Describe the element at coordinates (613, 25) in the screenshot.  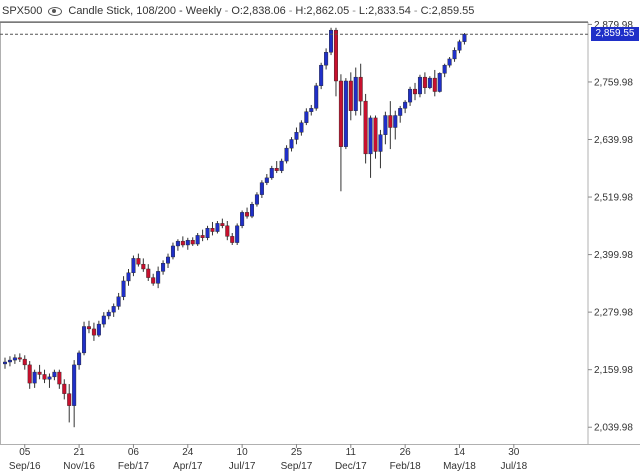
I see `y-tick-label: 2,879.98` at that location.